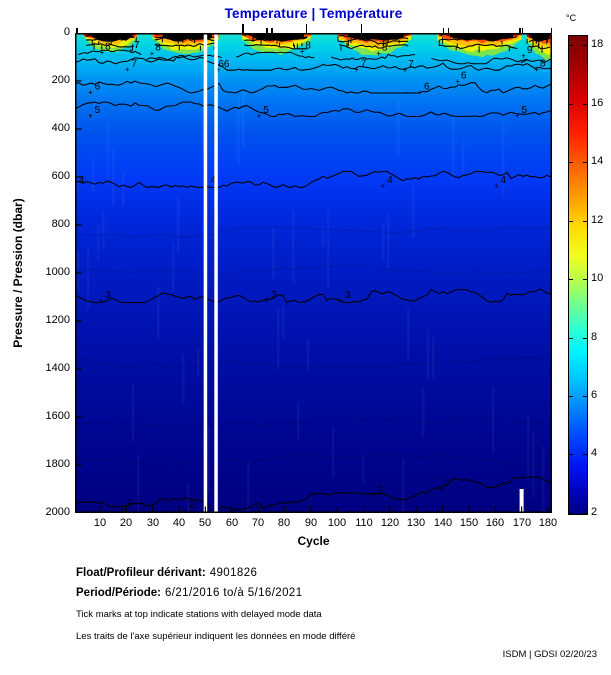 The height and width of the screenshot is (675, 611). What do you see at coordinates (313, 13) in the screenshot?
I see `chart-title: Temperature | Température` at bounding box center [313, 13].